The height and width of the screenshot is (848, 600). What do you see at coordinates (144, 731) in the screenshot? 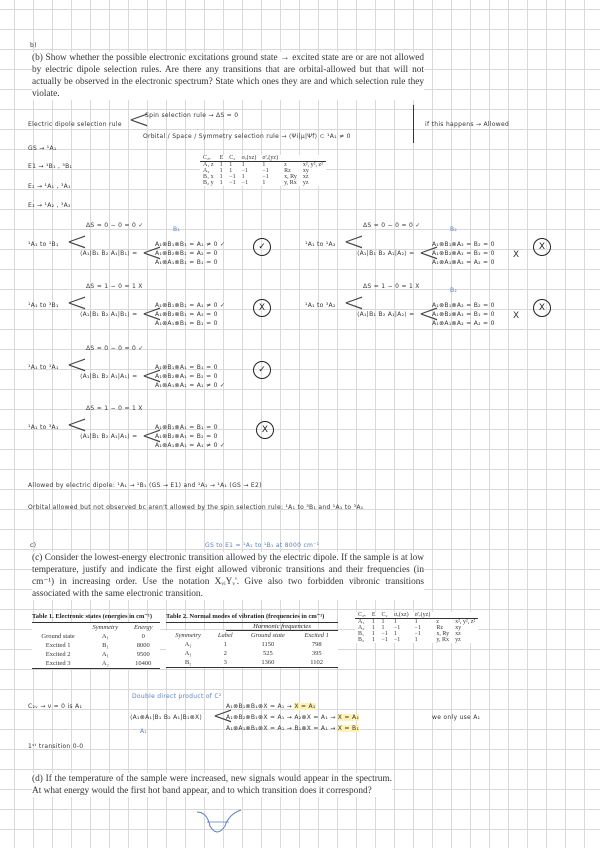
I see `a1-note: A₁` at bounding box center [144, 731].